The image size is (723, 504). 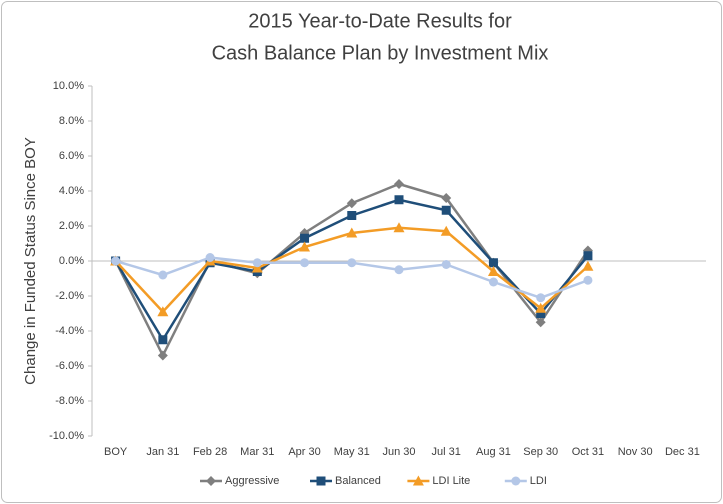 What do you see at coordinates (66, 436) in the screenshot?
I see `y-tick-label: -10.0%` at bounding box center [66, 436].